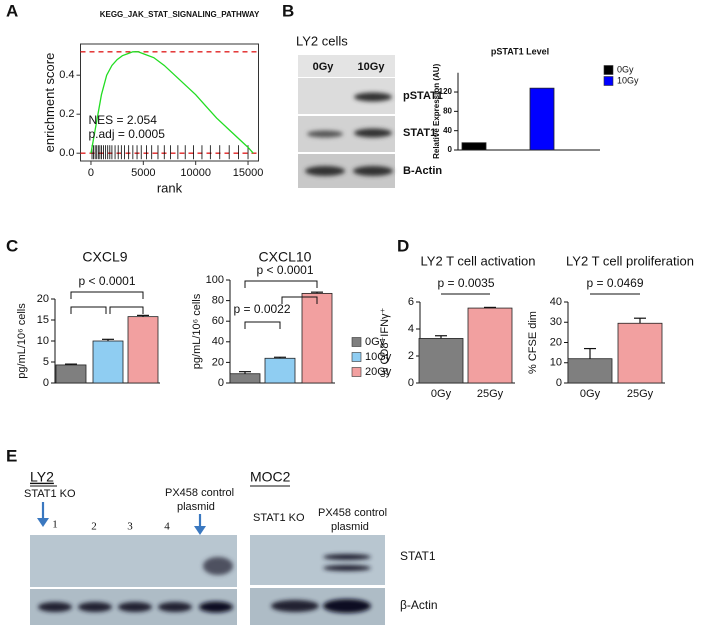  I want to click on lane-label: 0Gy, so click(324, 67).